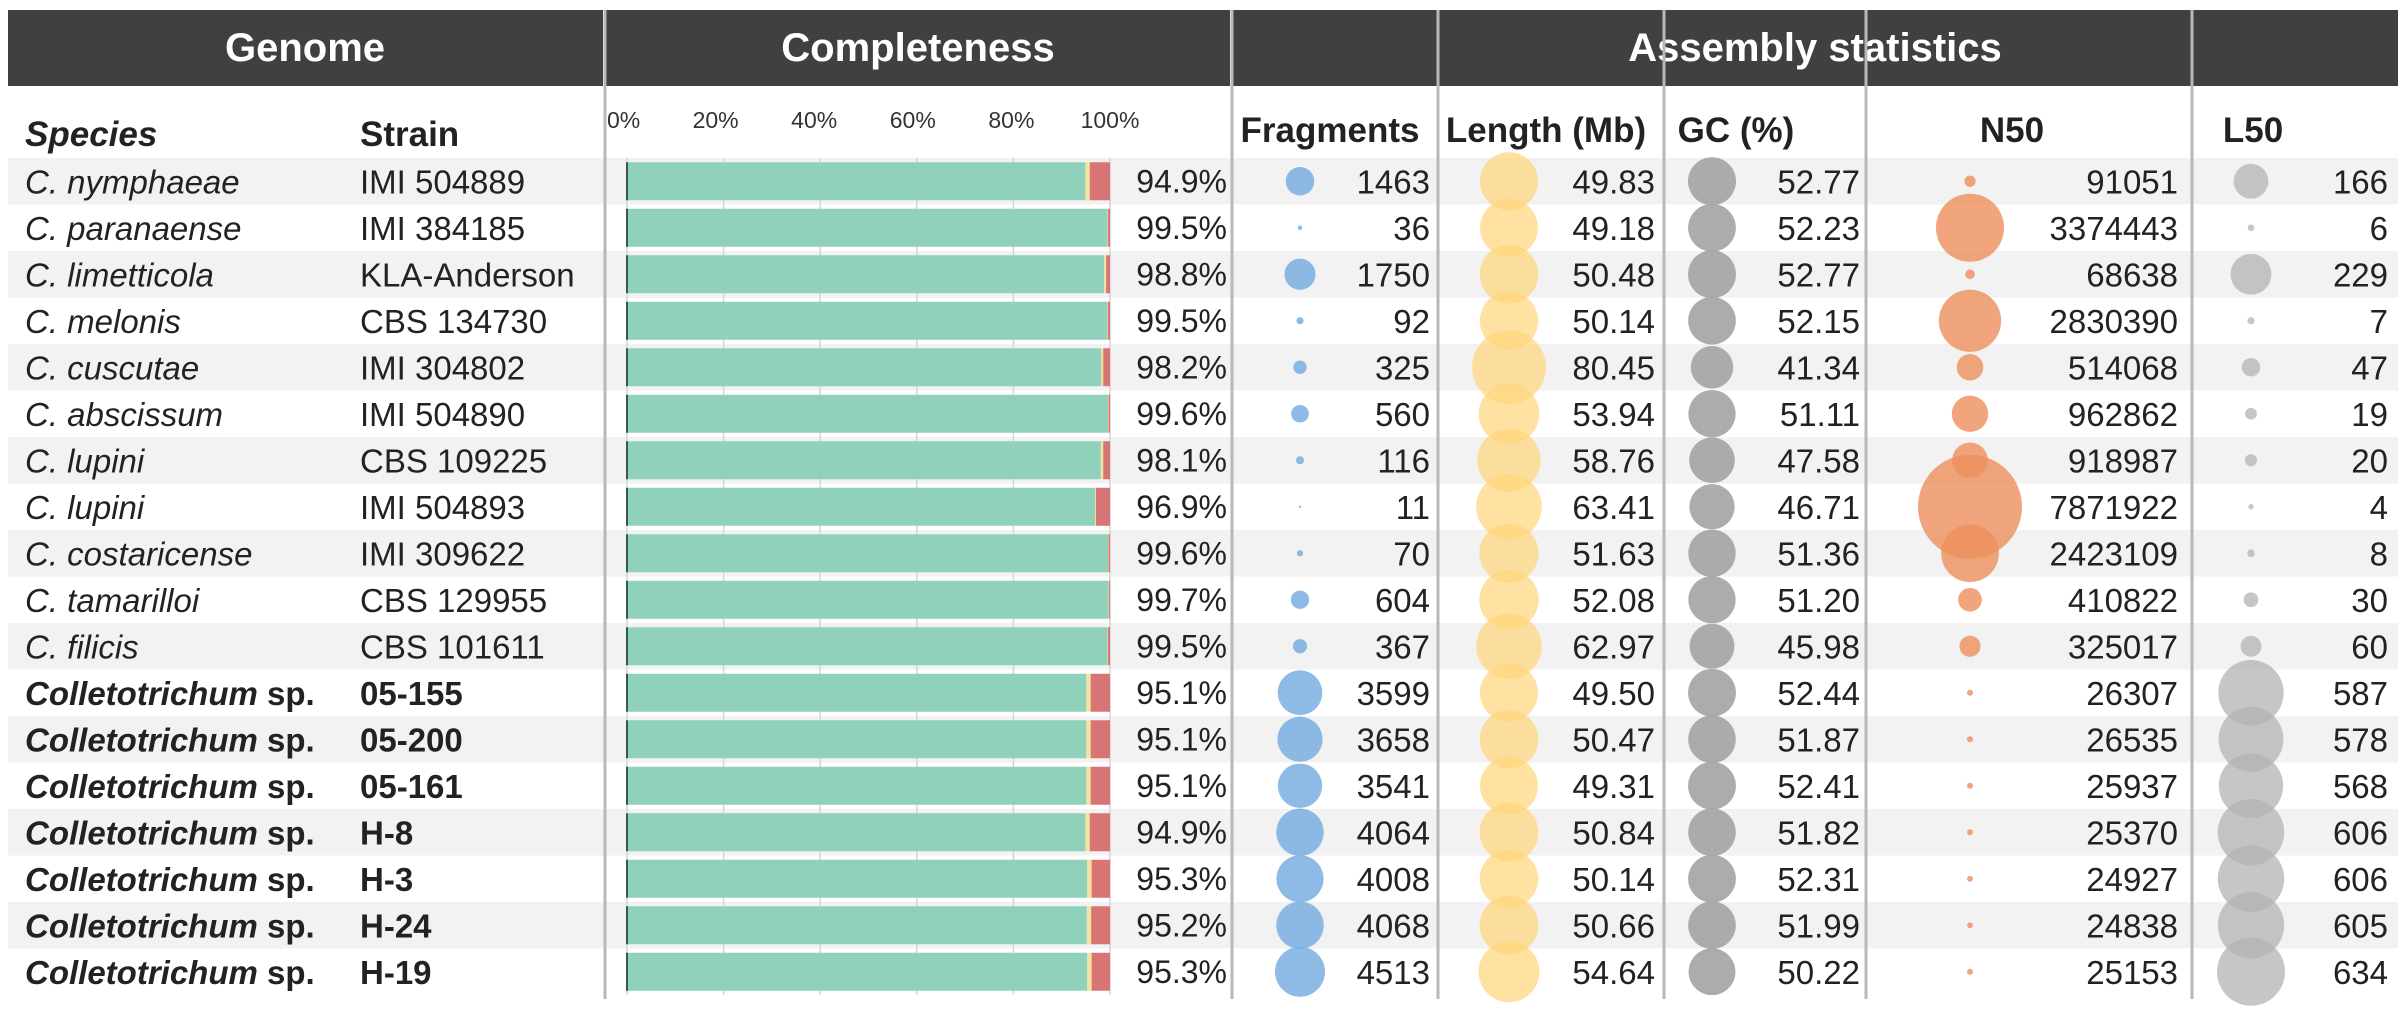  What do you see at coordinates (2132, 786) in the screenshot?
I see `n50-value: 25937` at bounding box center [2132, 786].